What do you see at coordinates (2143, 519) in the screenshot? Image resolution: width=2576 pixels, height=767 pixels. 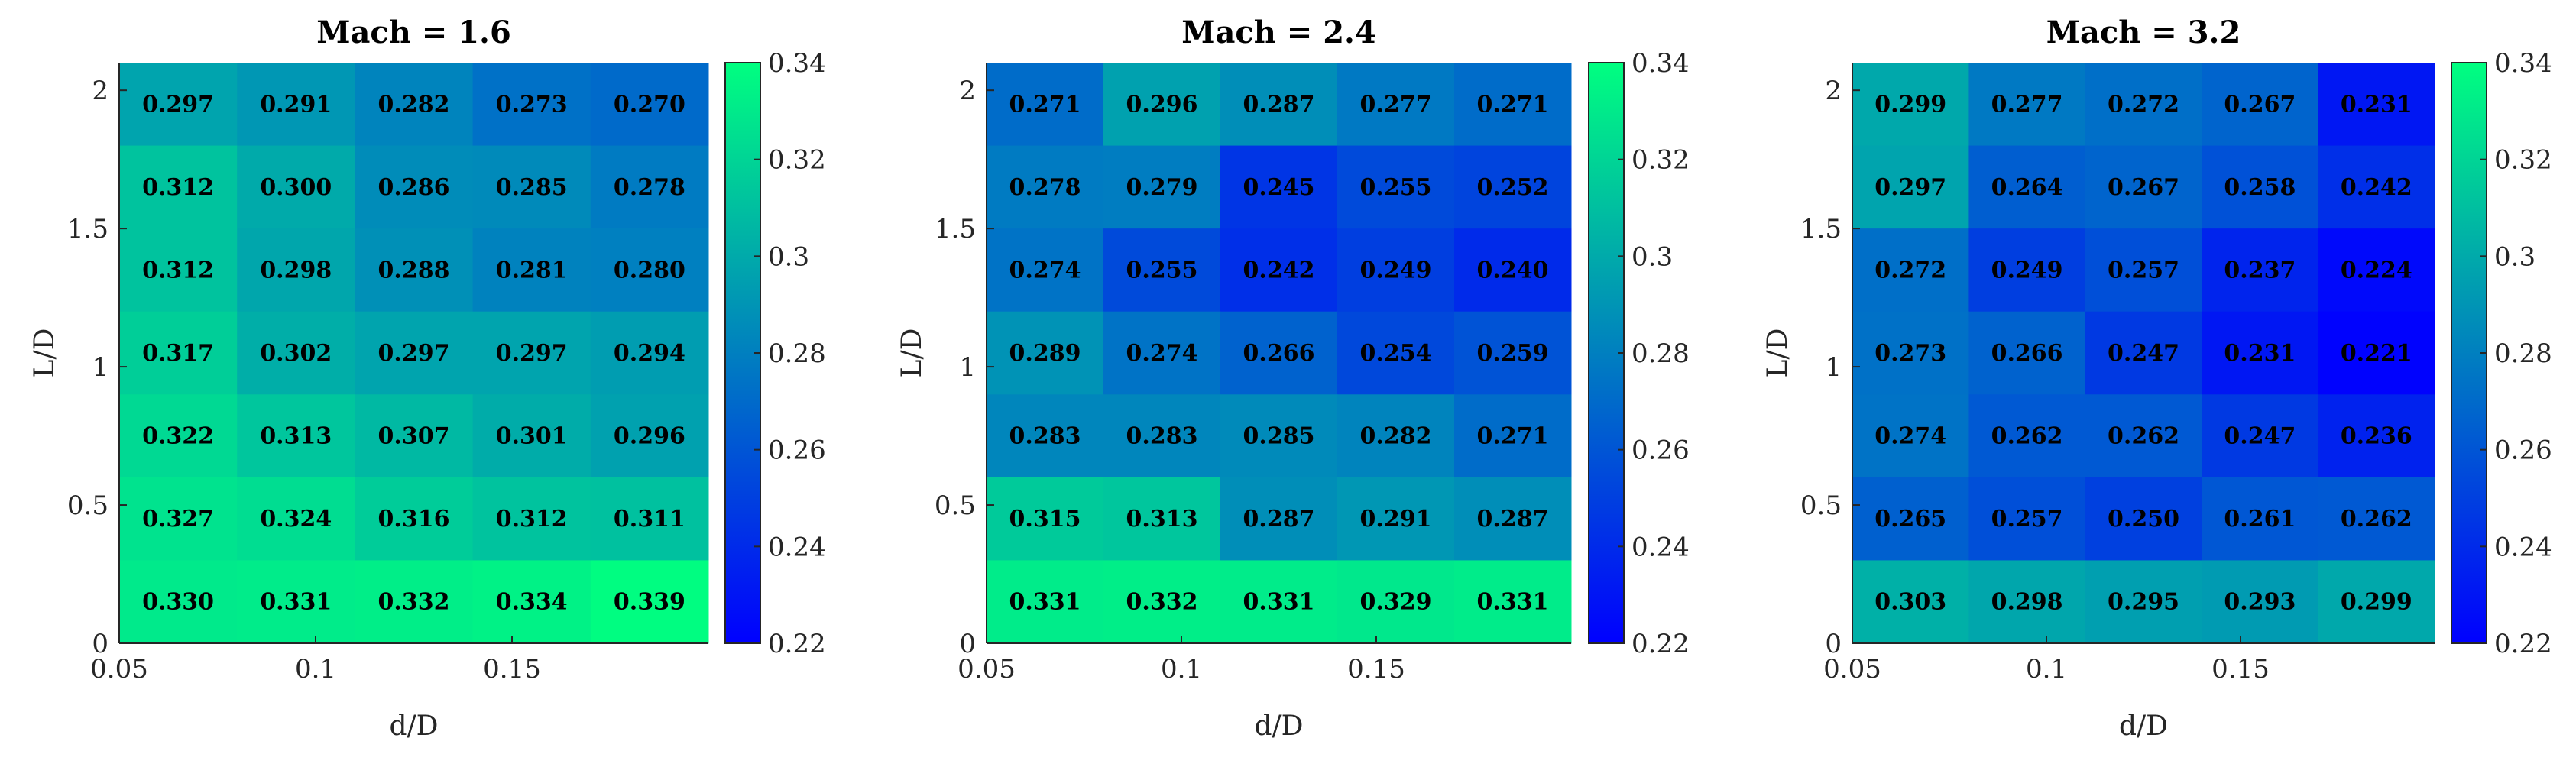 I see `cell-value-label: 0.250` at bounding box center [2143, 519].